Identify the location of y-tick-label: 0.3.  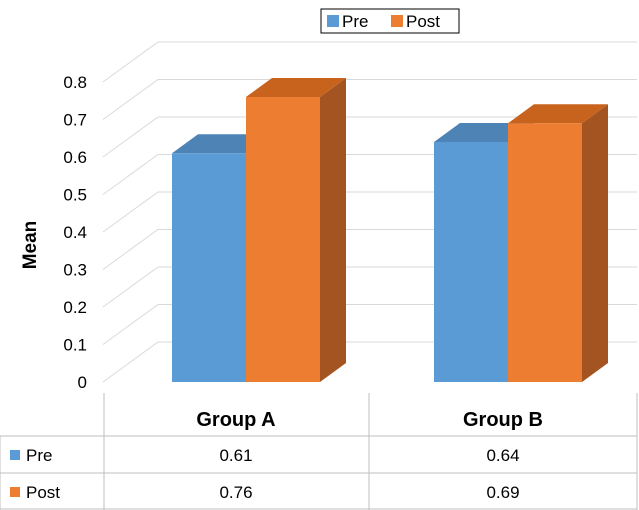
(75, 270).